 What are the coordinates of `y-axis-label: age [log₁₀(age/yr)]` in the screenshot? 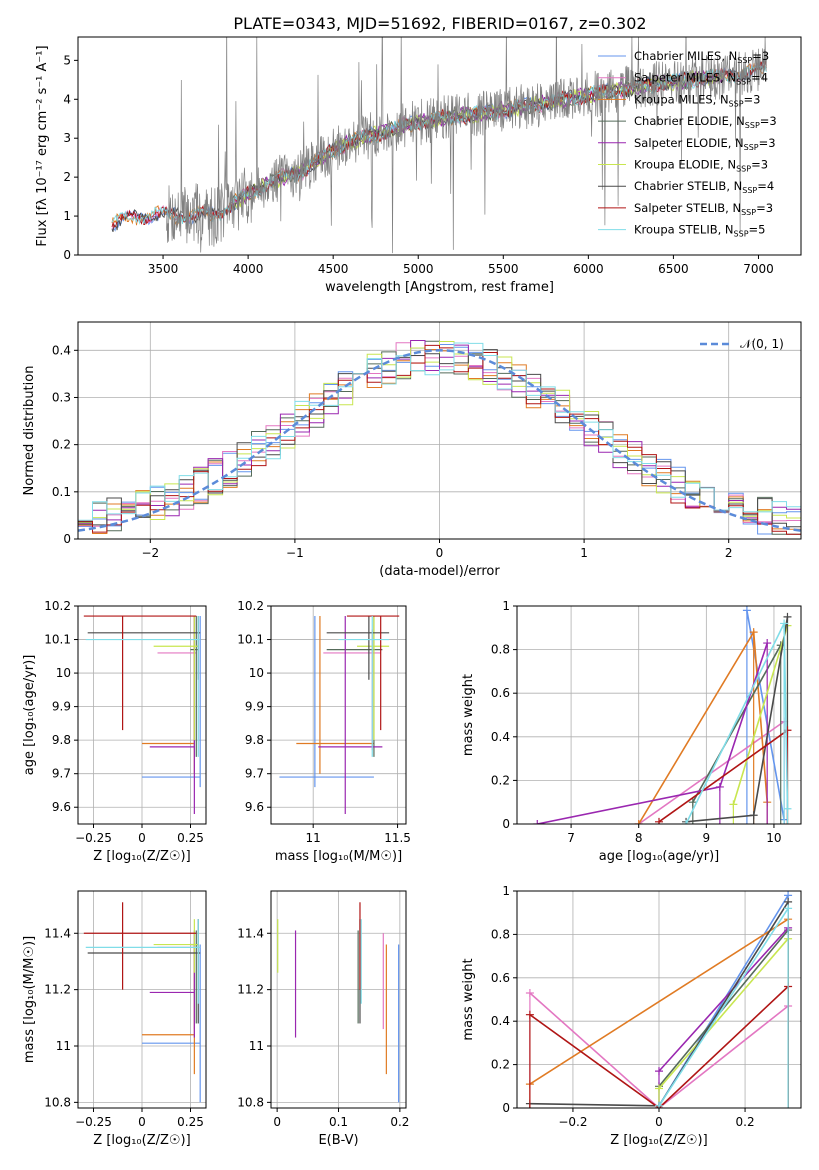 It's located at (29, 715).